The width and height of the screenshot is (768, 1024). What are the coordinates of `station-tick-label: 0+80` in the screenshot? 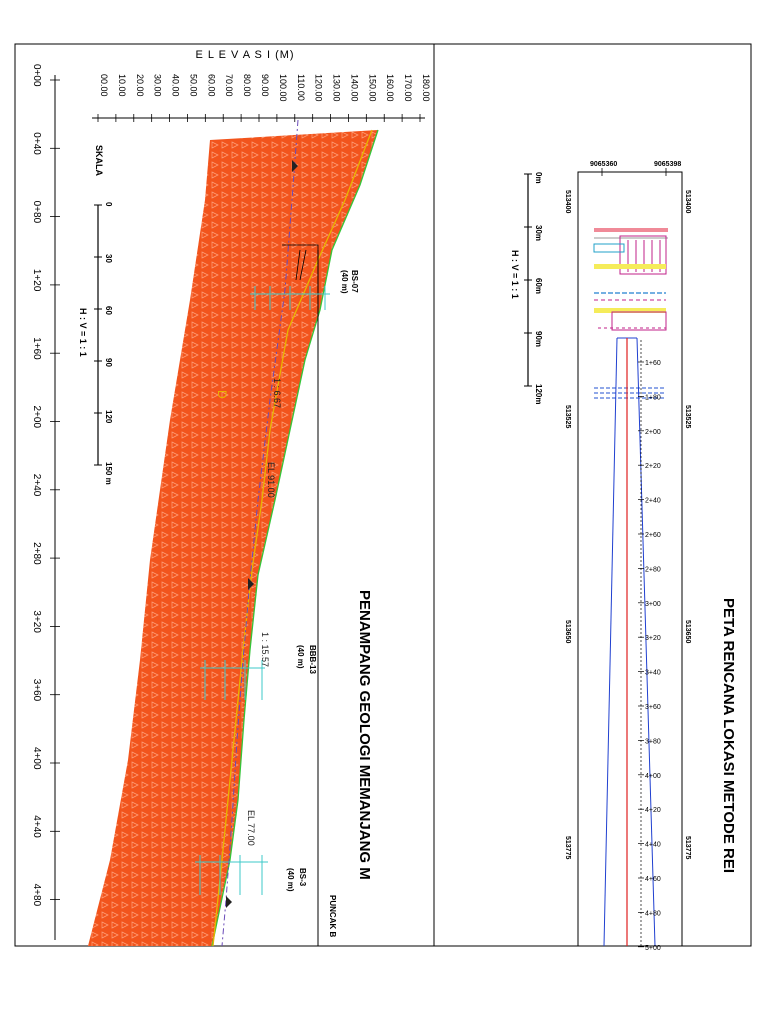 It's located at (36, 212).